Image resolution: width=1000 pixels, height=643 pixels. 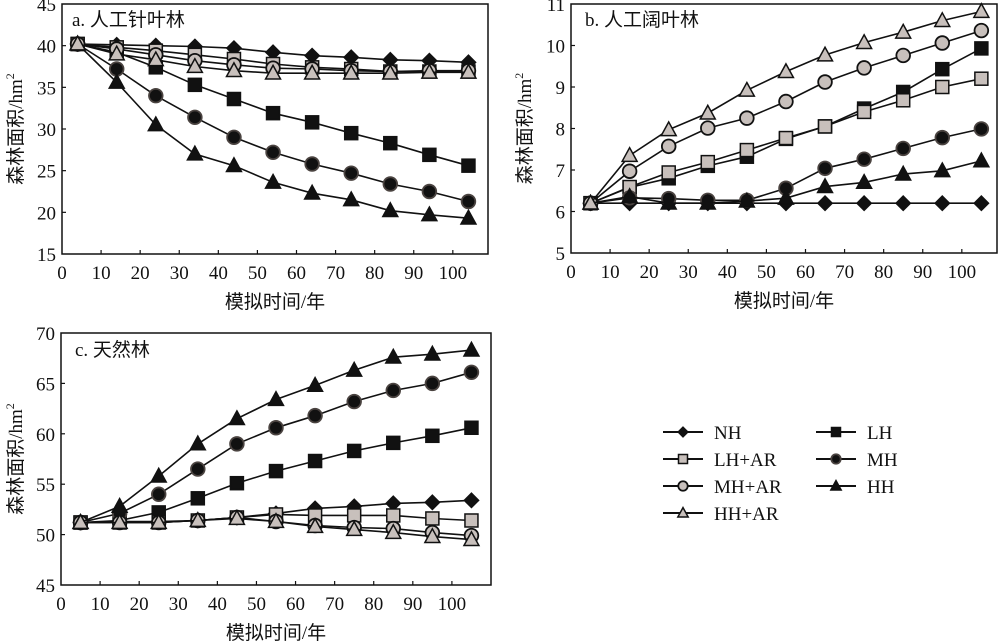 What do you see at coordinates (727, 272) in the screenshot?
I see `x-tick-label: 40` at bounding box center [727, 272].